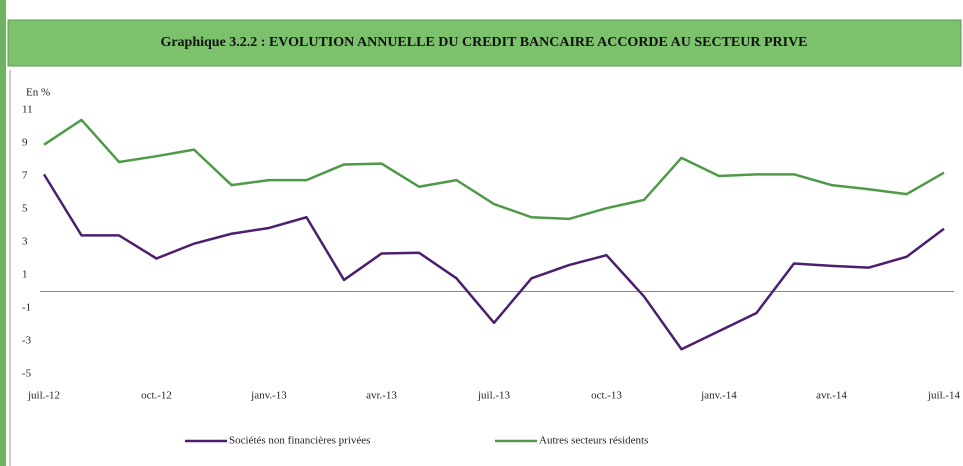 The image size is (963, 466). What do you see at coordinates (25, 143) in the screenshot?
I see `y-tick-label: 9` at bounding box center [25, 143].